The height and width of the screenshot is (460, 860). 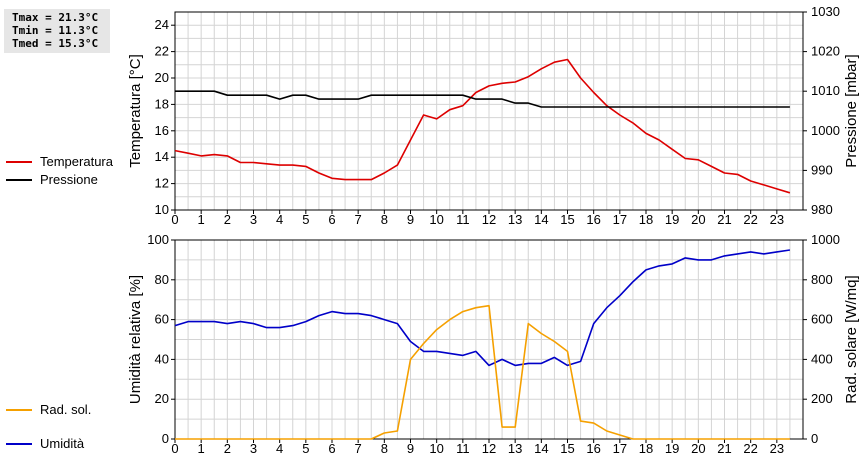 I want to click on chart2-xtick-label: 1, so click(x=201, y=448).